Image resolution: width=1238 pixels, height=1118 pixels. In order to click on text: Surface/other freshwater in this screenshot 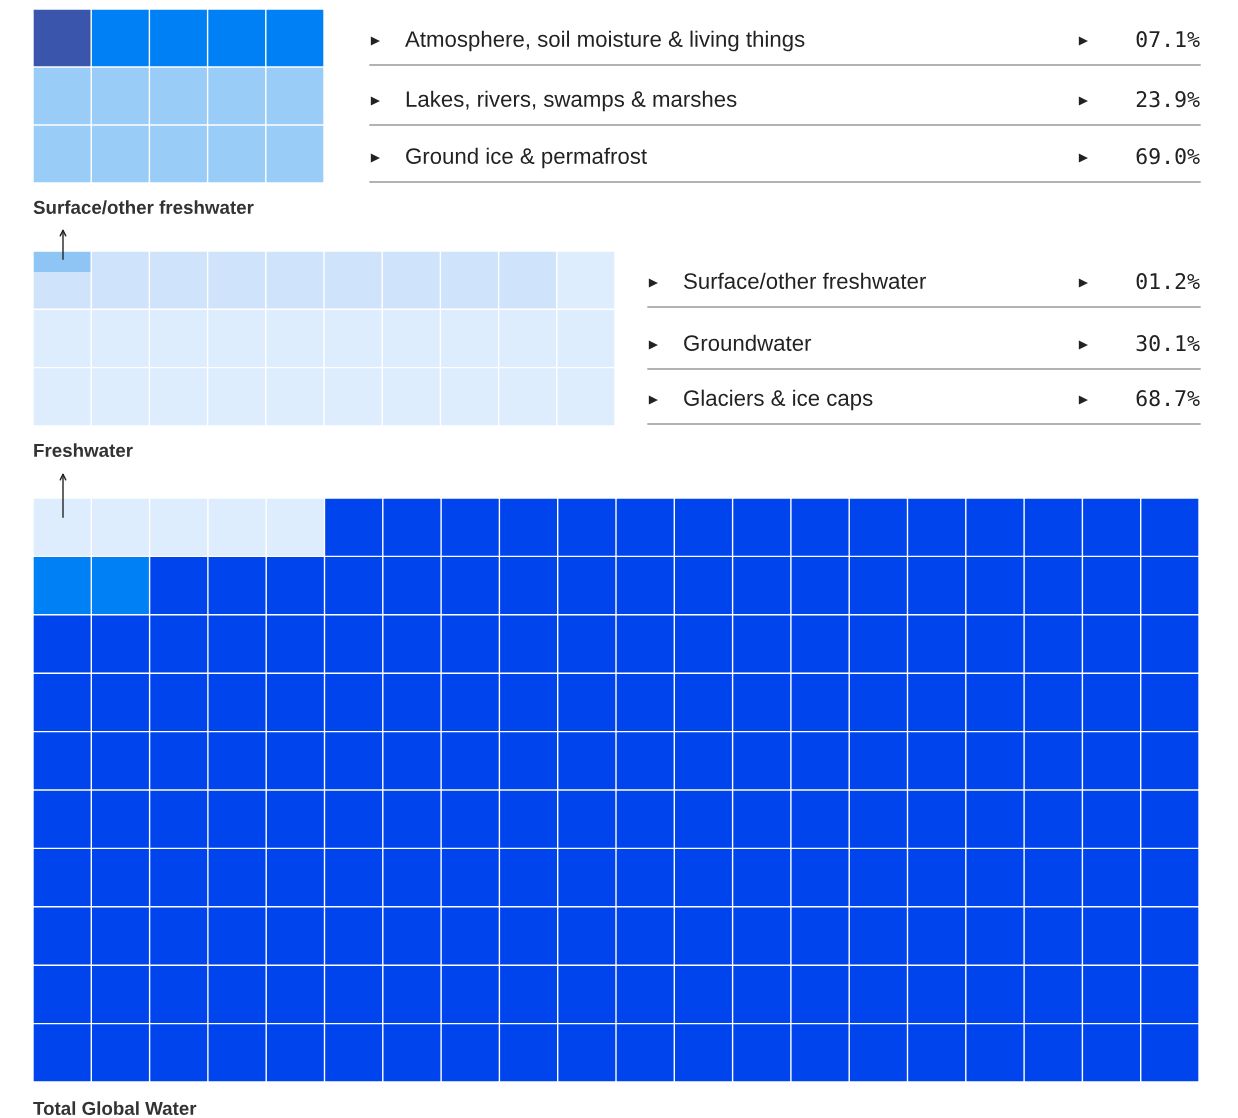, I will do `click(143, 207)`.